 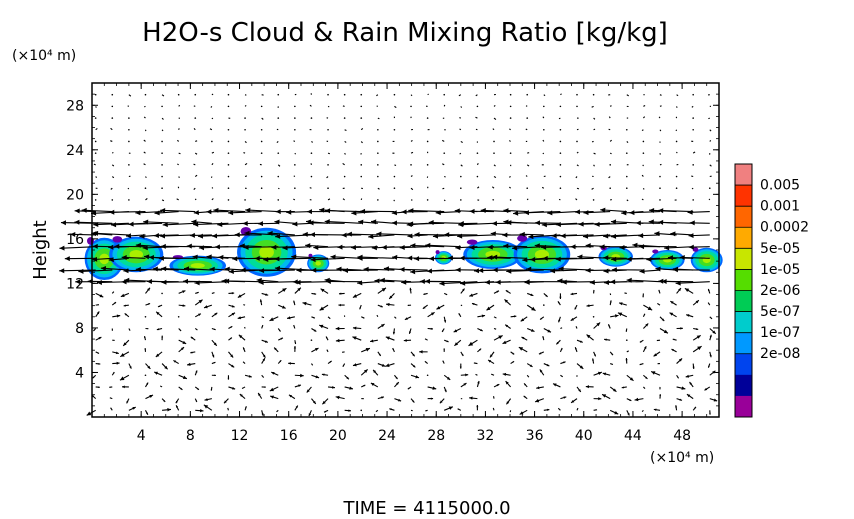 What do you see at coordinates (117, 239) in the screenshot?
I see `cloud-edge-fleck` at bounding box center [117, 239].